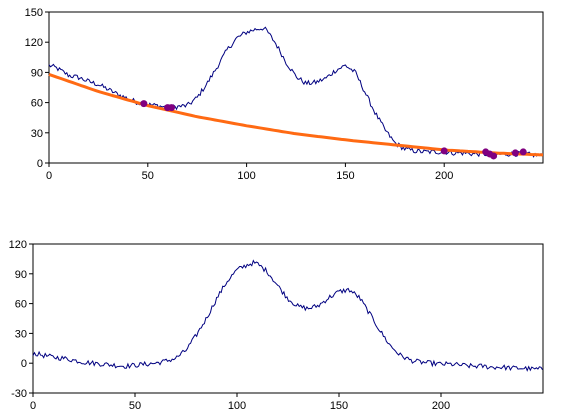 This screenshot has height=417, width=566. What do you see at coordinates (18, 245) in the screenshot?
I see `y-tick-label-bottom-0: 120` at bounding box center [18, 245].